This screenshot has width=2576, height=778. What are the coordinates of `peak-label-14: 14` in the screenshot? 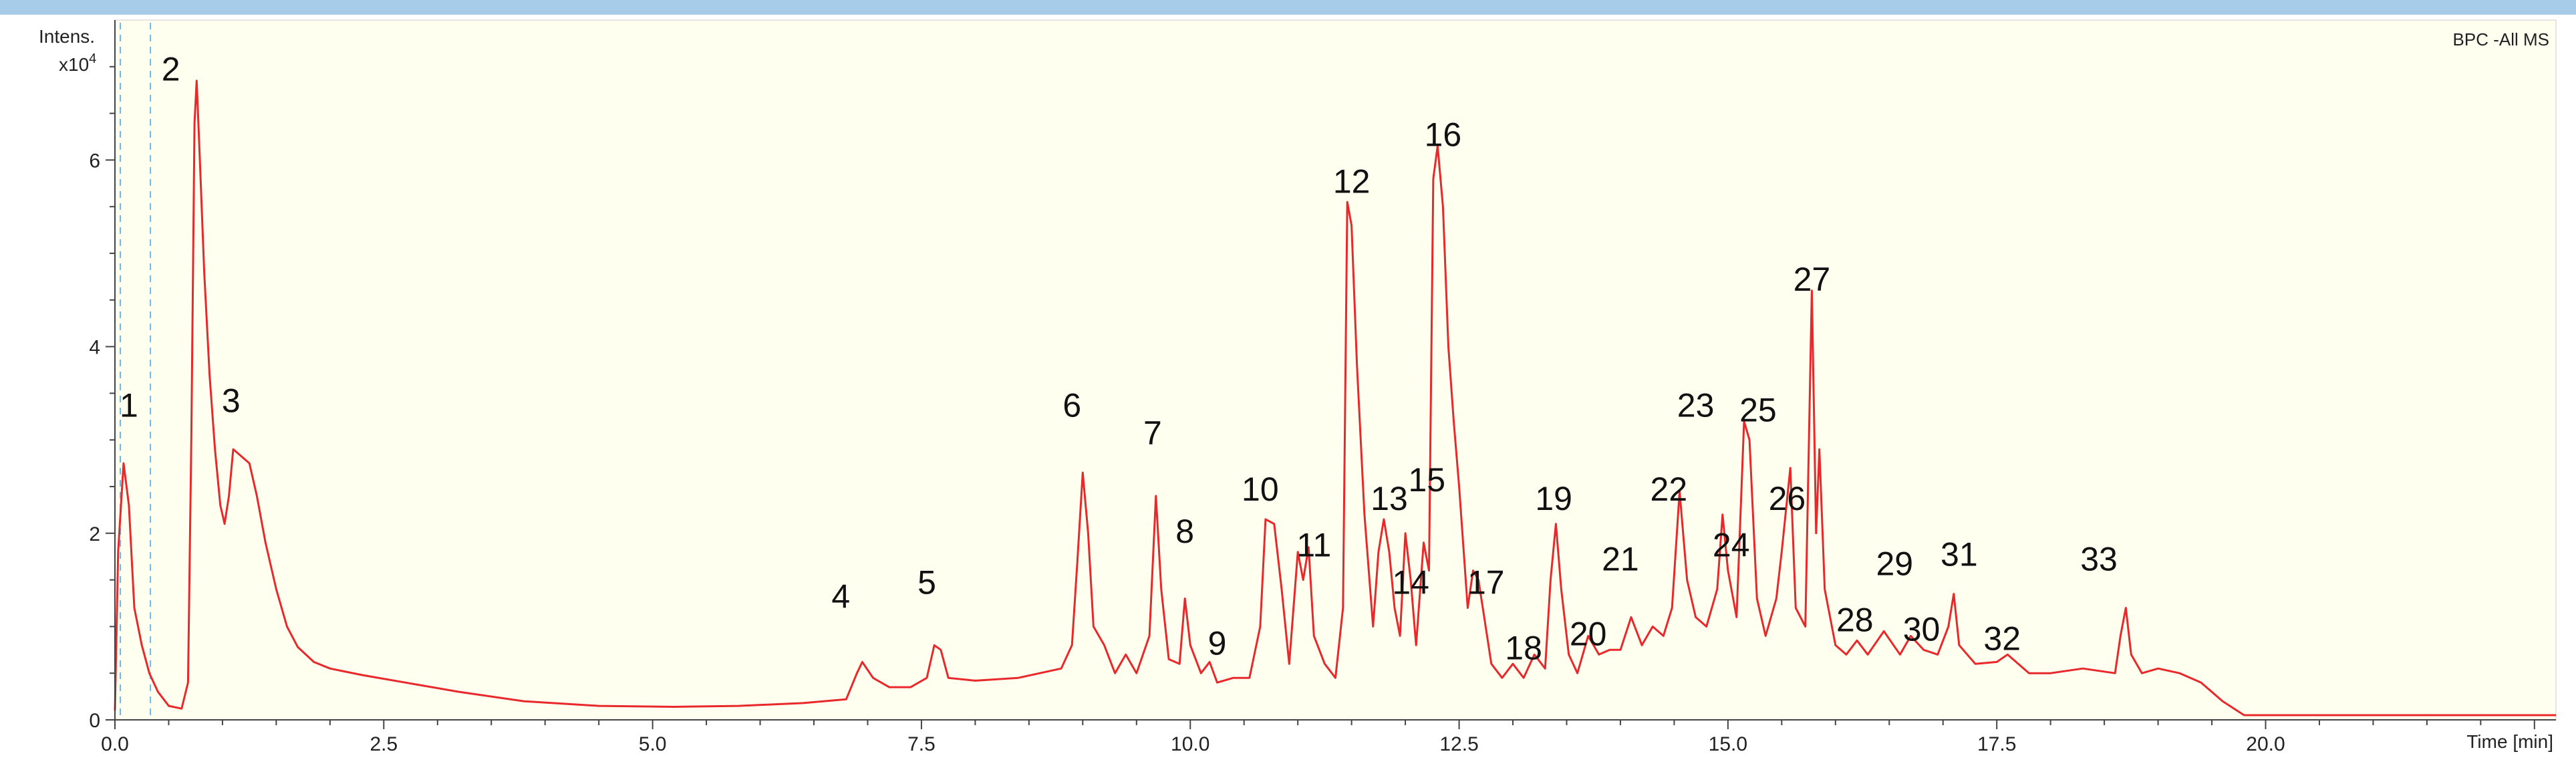 It's located at (1410, 583).